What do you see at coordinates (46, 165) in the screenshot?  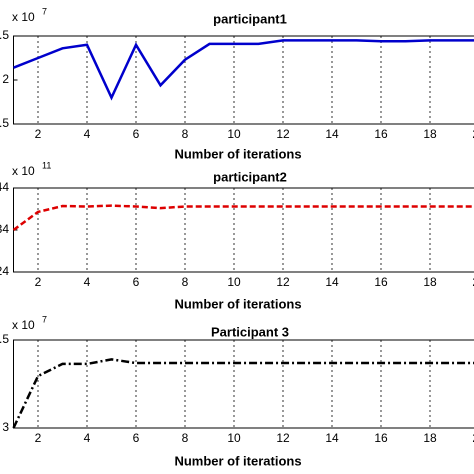 I see `y-scale-exponent: 11` at bounding box center [46, 165].